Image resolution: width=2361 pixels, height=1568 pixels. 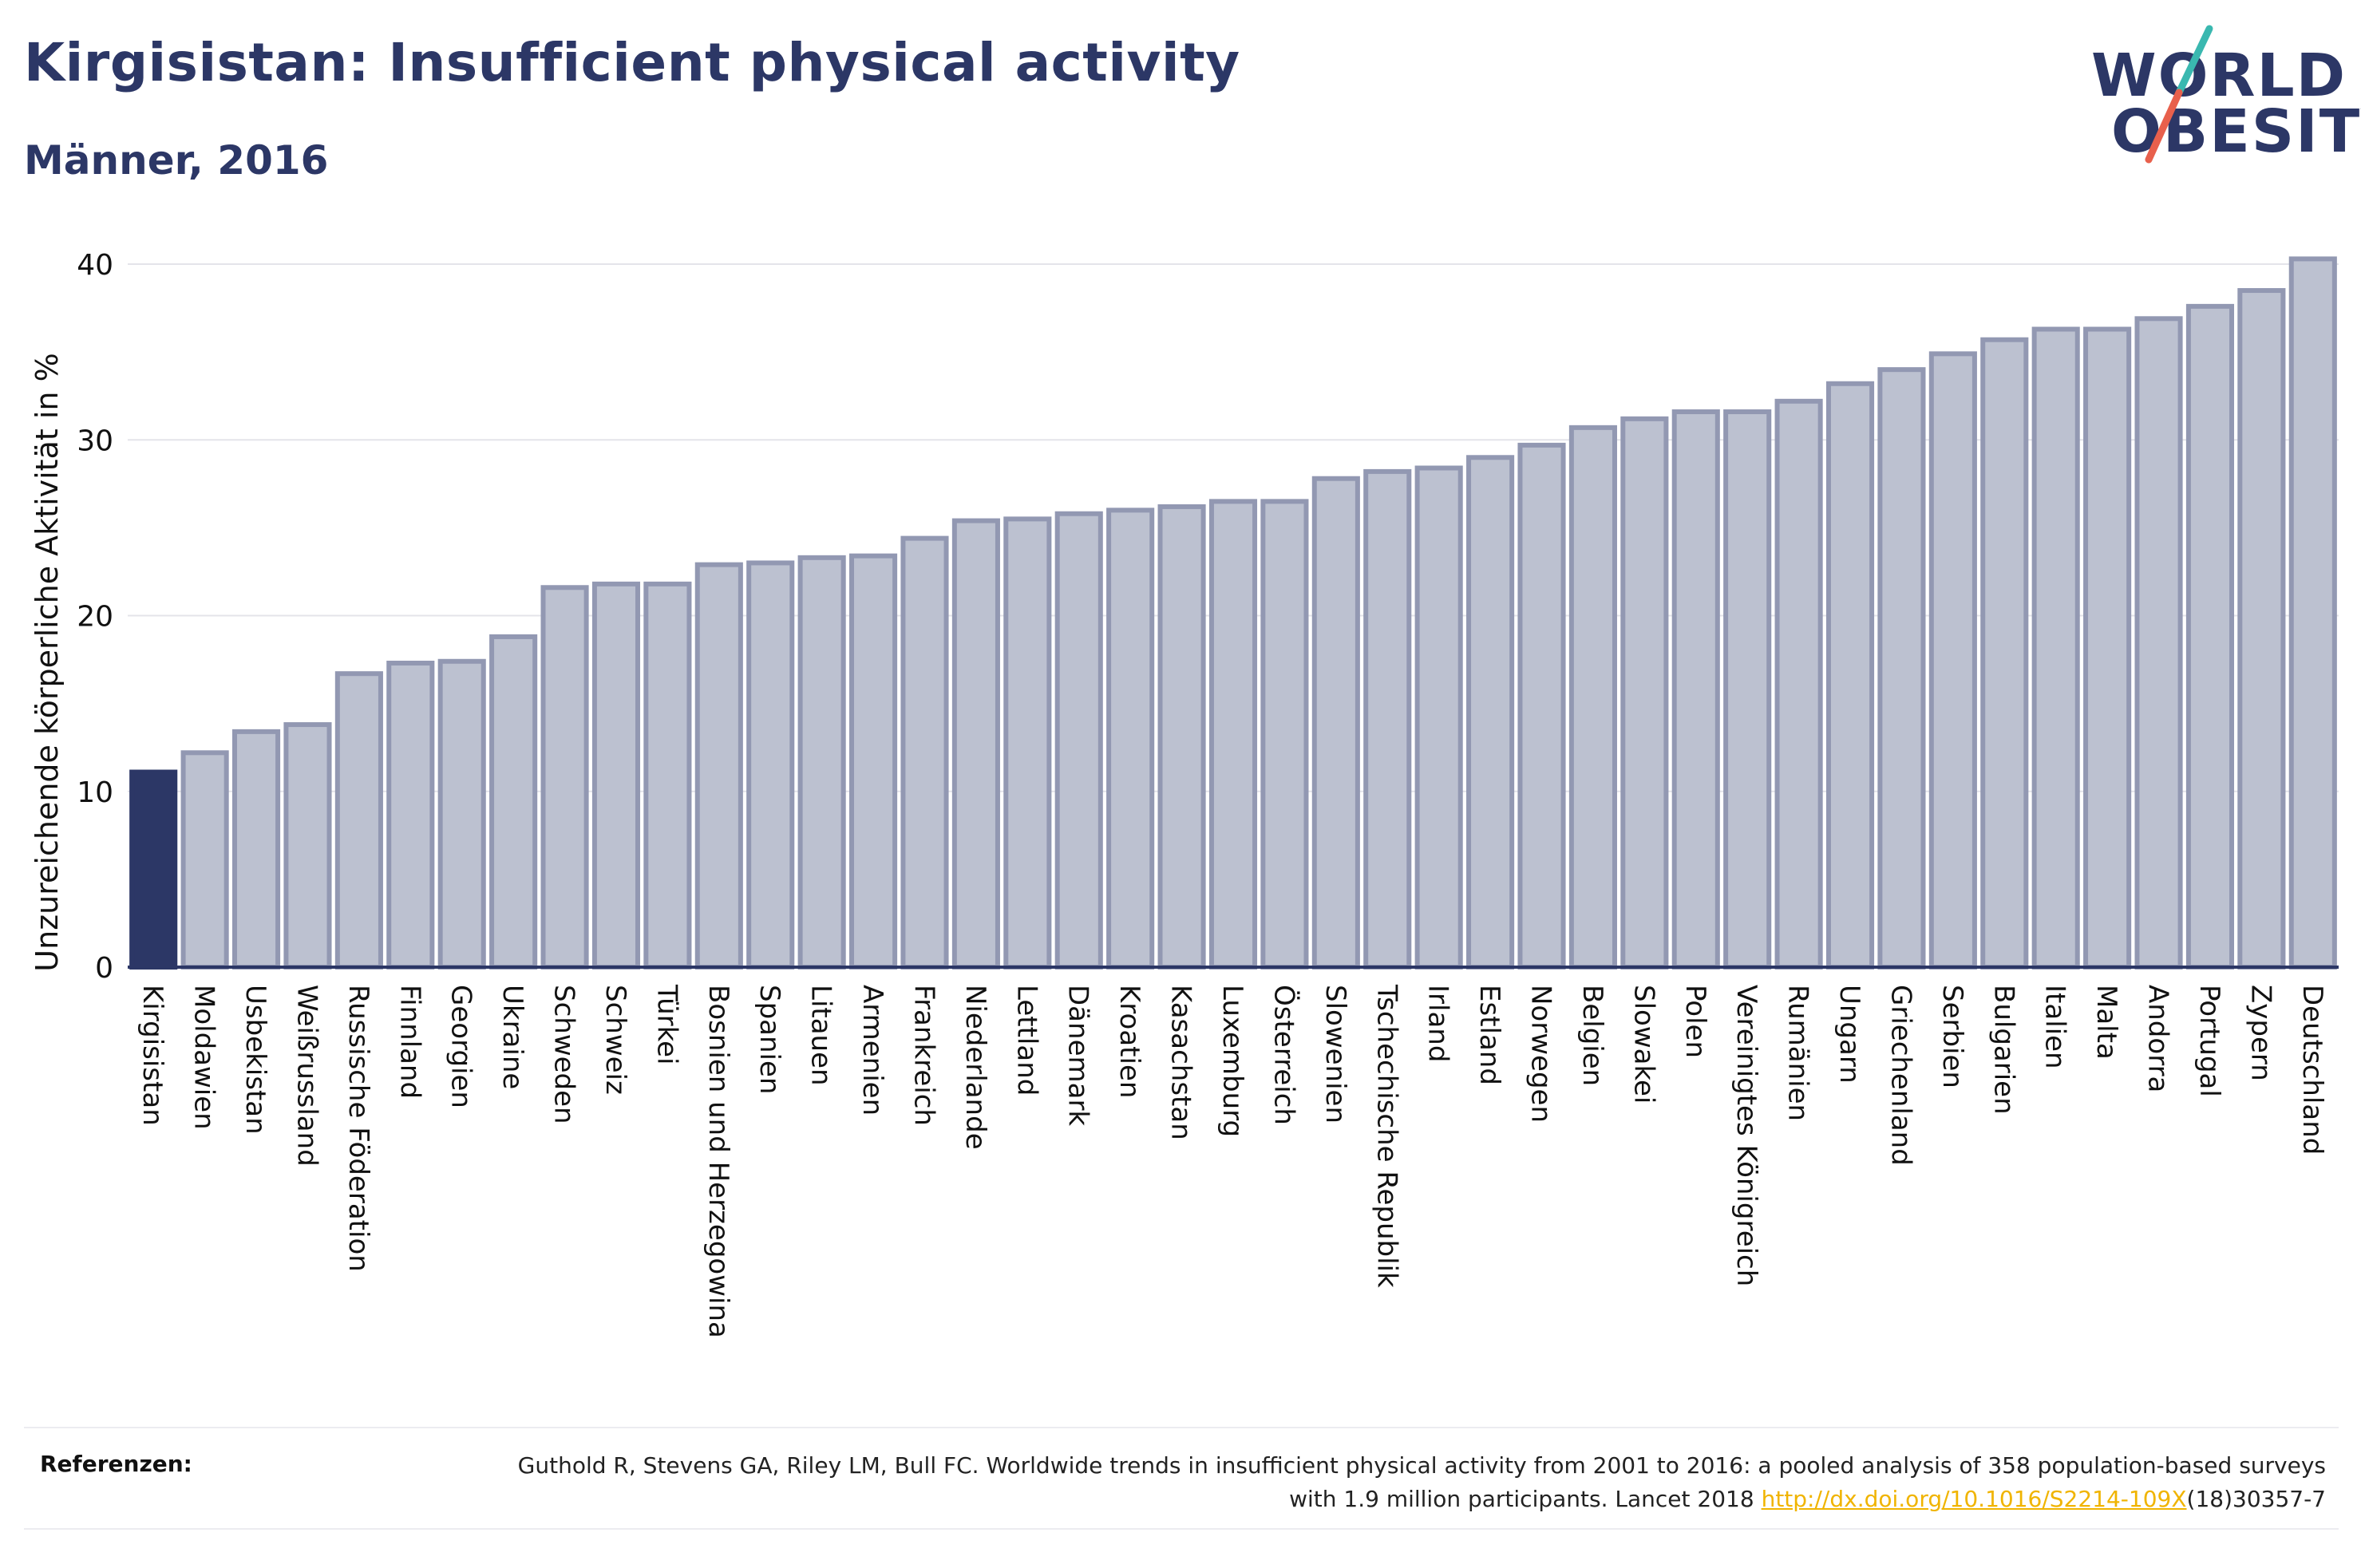 What do you see at coordinates (2106, 1022) in the screenshot?
I see `x-tick-label: Malta` at bounding box center [2106, 1022].